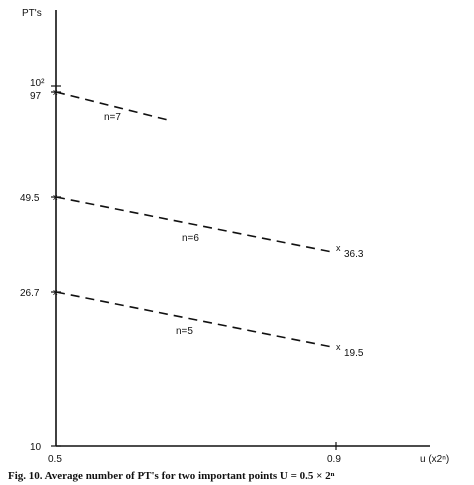 Image resolution: width=474 pixels, height=485 pixels. Describe the element at coordinates (190, 238) in the screenshot. I see `series-label-n6: n=6` at that location.